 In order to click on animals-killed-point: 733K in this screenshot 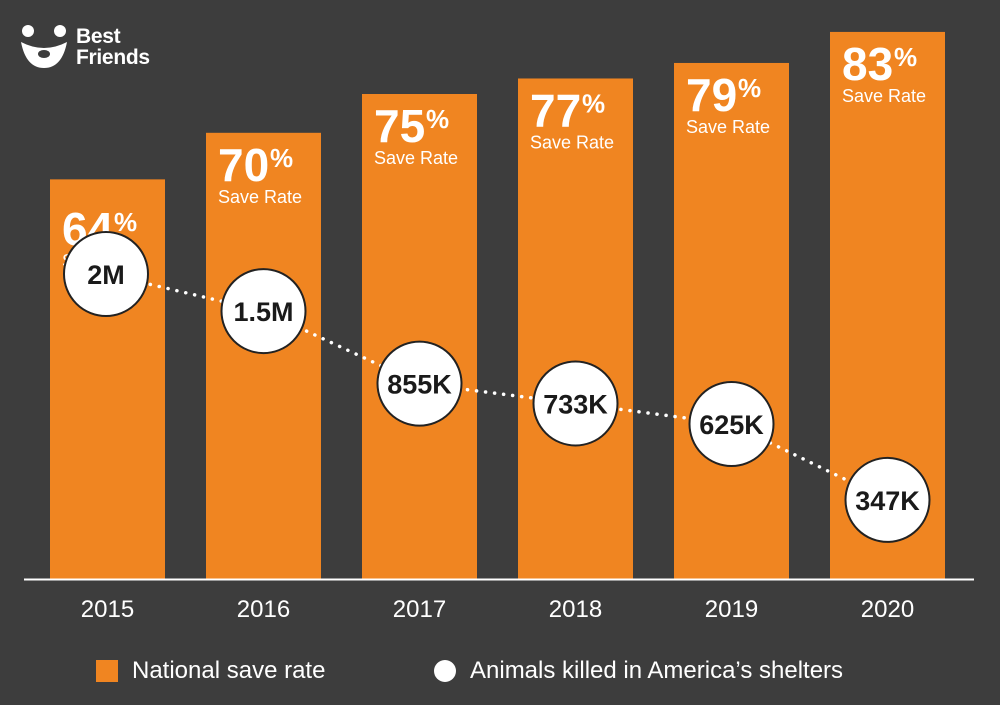, I will do `click(575, 403)`.